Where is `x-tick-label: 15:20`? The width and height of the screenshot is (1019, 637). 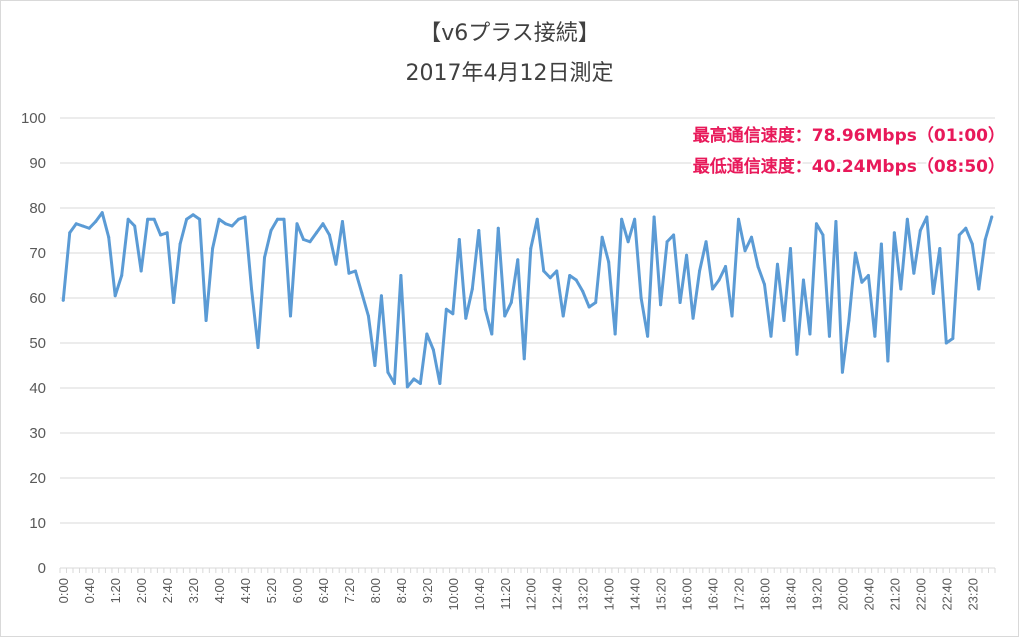
x-tick-label: 15:20 is located at coordinates (661, 594).